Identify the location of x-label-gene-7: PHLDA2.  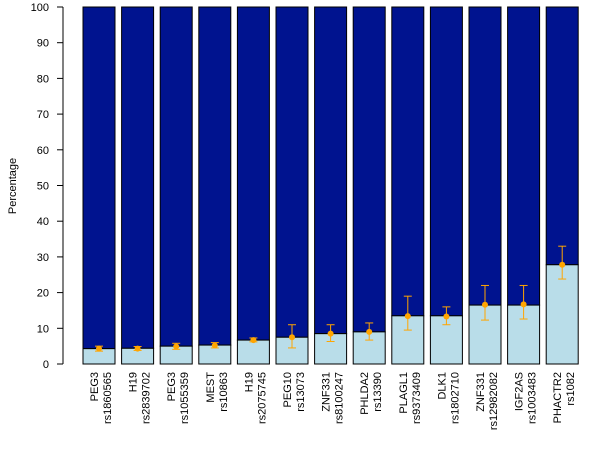
(365, 393).